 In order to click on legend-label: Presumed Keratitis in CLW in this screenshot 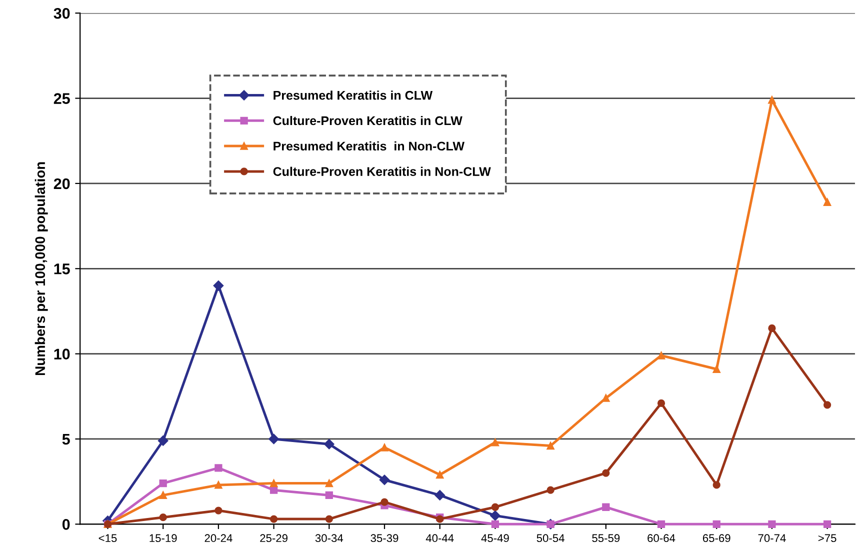, I will do `click(353, 95)`.